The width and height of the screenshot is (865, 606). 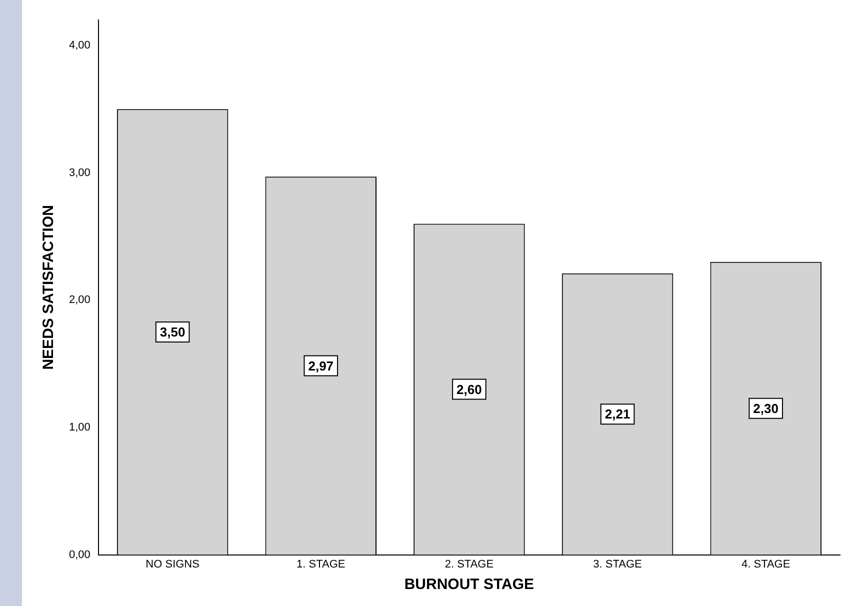 What do you see at coordinates (79, 46) in the screenshot?
I see `y-tick-label: 4,00` at bounding box center [79, 46].